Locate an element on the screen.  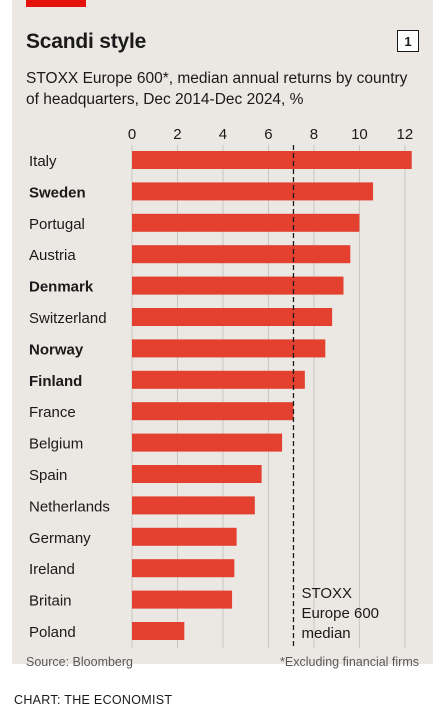
category-label: Ireland is located at coordinates (52, 569).